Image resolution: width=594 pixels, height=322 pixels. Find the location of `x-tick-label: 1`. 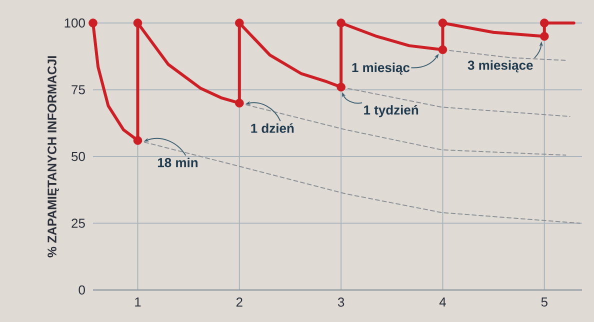

x-tick-label: 1 is located at coordinates (138, 302).